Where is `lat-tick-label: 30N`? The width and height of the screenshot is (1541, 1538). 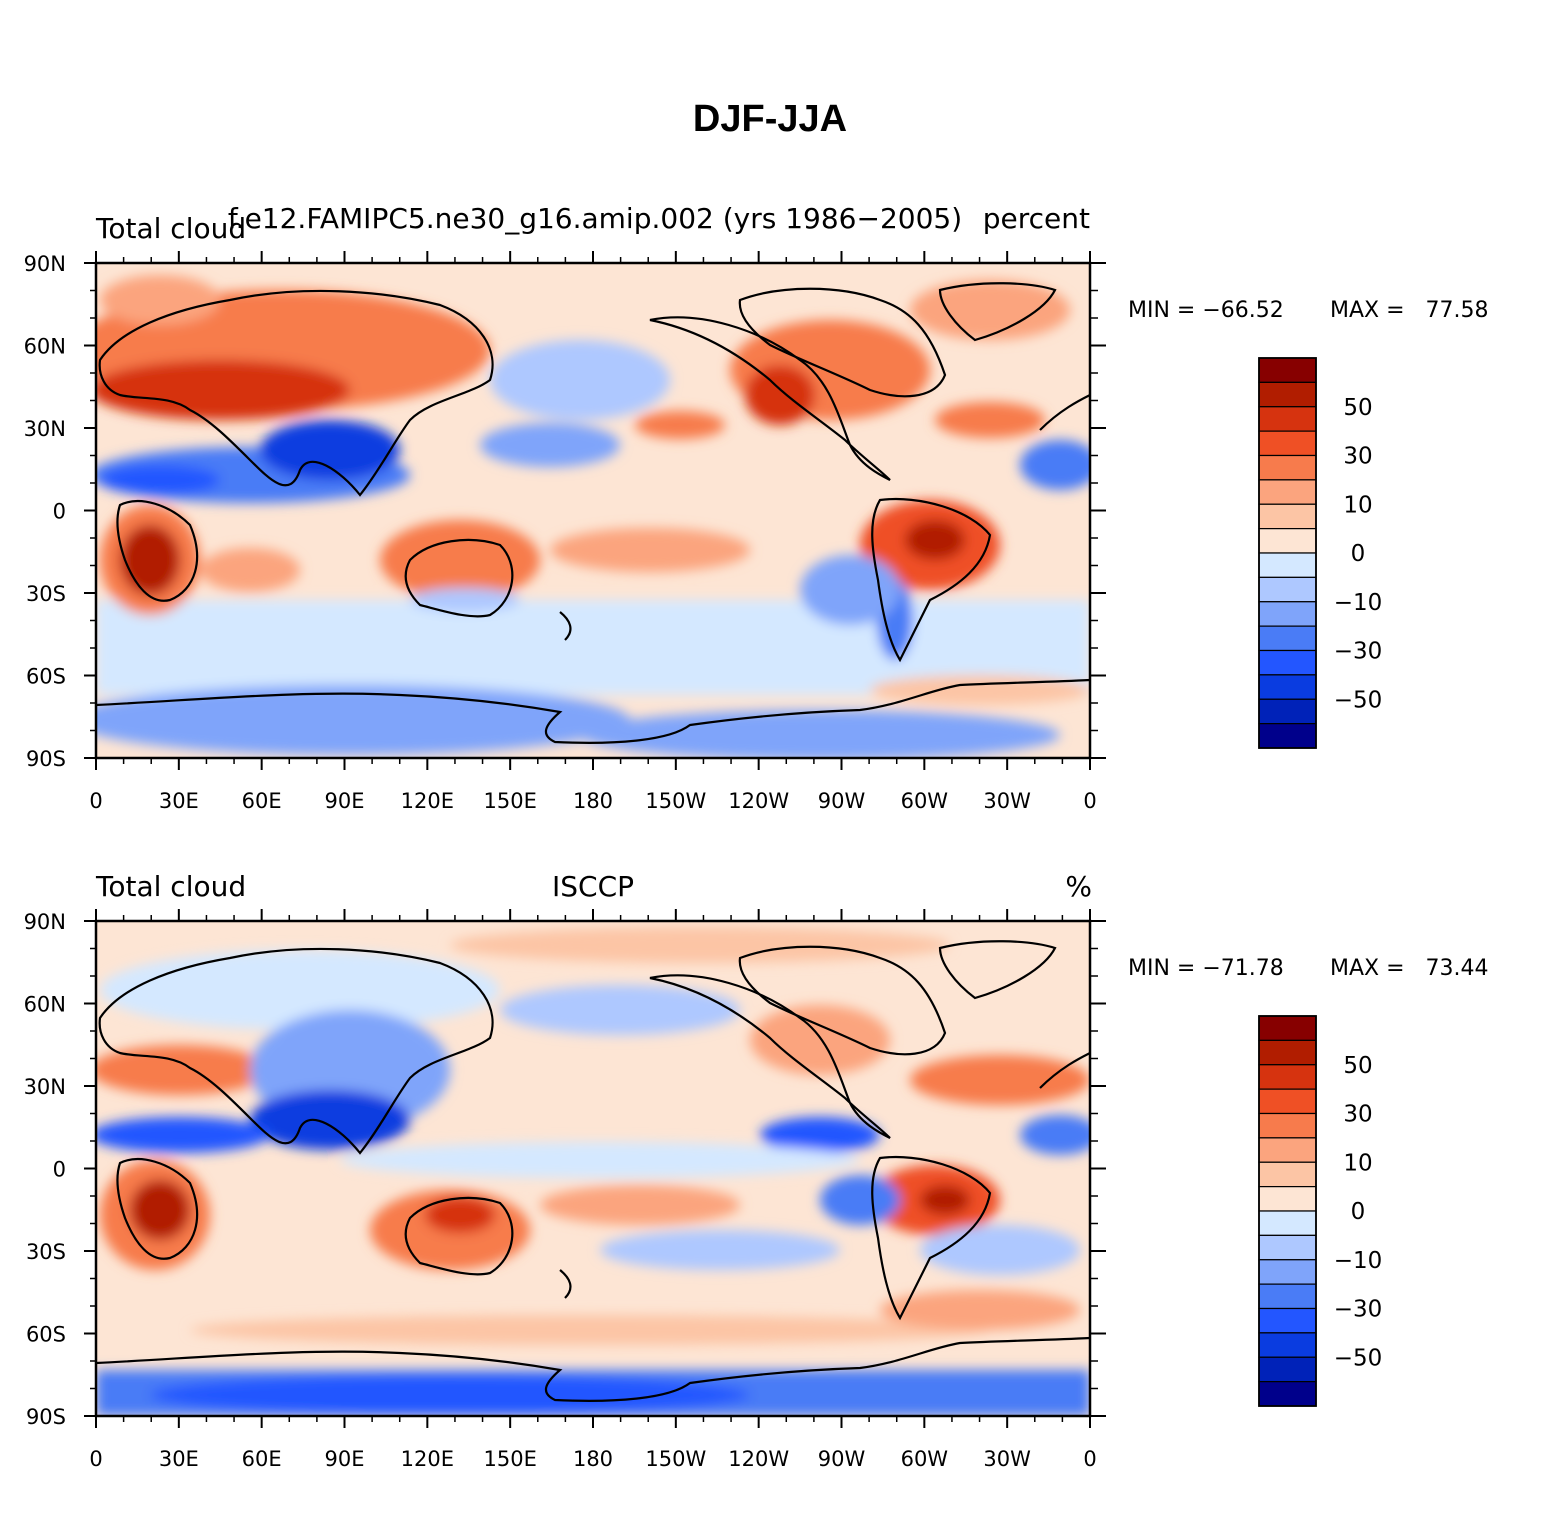 lat-tick-label: 30N is located at coordinates (45, 429).